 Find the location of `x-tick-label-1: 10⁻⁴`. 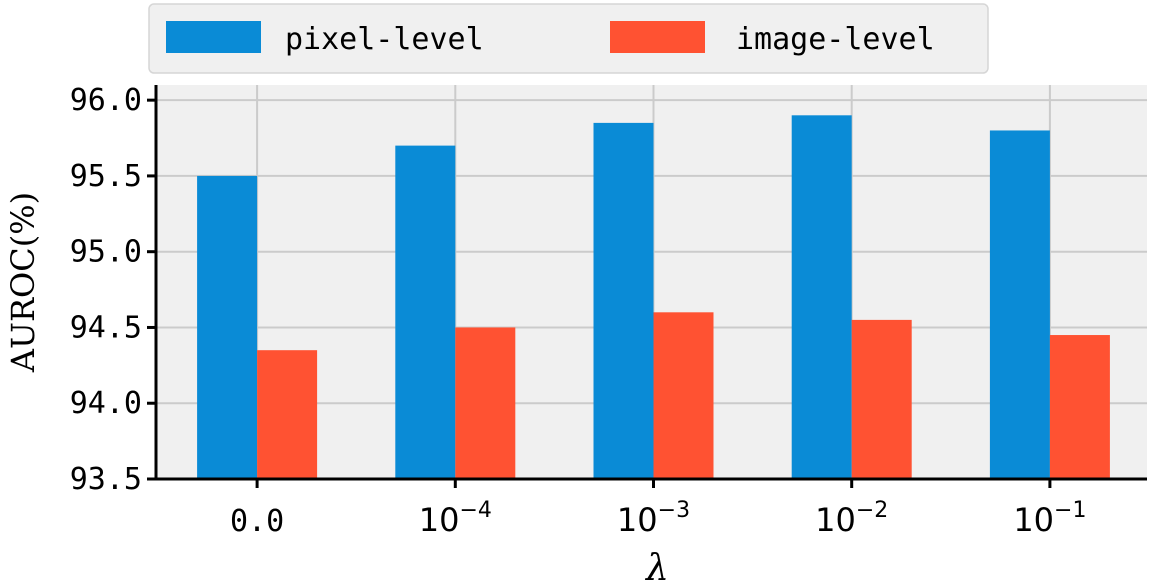

x-tick-label-1: 10⁻⁴ is located at coordinates (455, 518).